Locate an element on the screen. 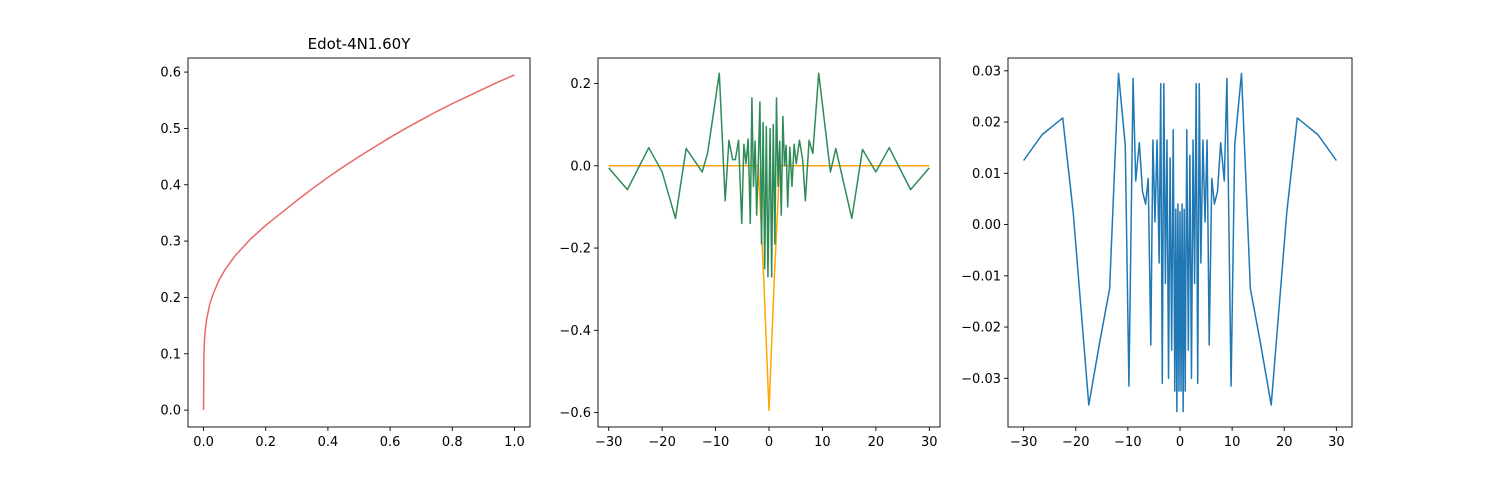  y-tick-label: −0.03 is located at coordinates (981, 379).